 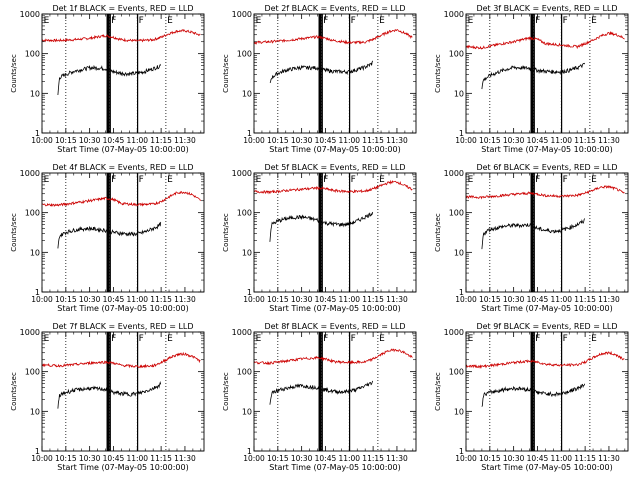 What do you see at coordinates (546, 326) in the screenshot?
I see `panel-title: Det 9f BLACK = Events, RED = LLD` at bounding box center [546, 326].